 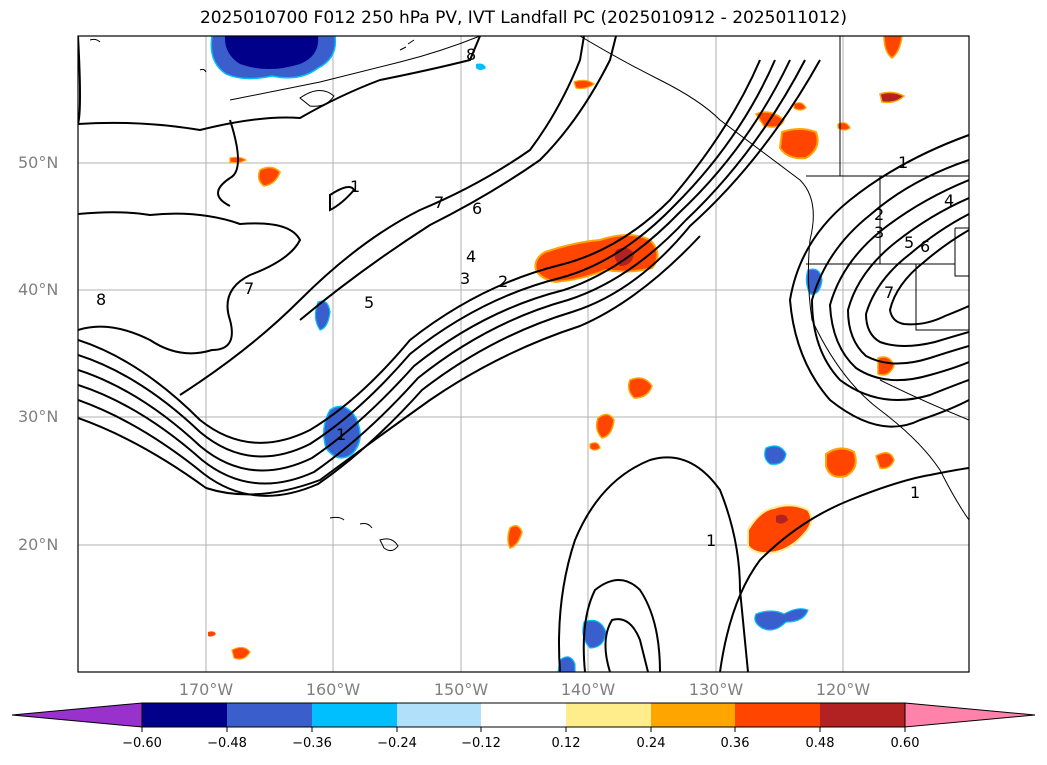 What do you see at coordinates (227, 743) in the screenshot?
I see `colorbar-tick-label: −0.48` at bounding box center [227, 743].